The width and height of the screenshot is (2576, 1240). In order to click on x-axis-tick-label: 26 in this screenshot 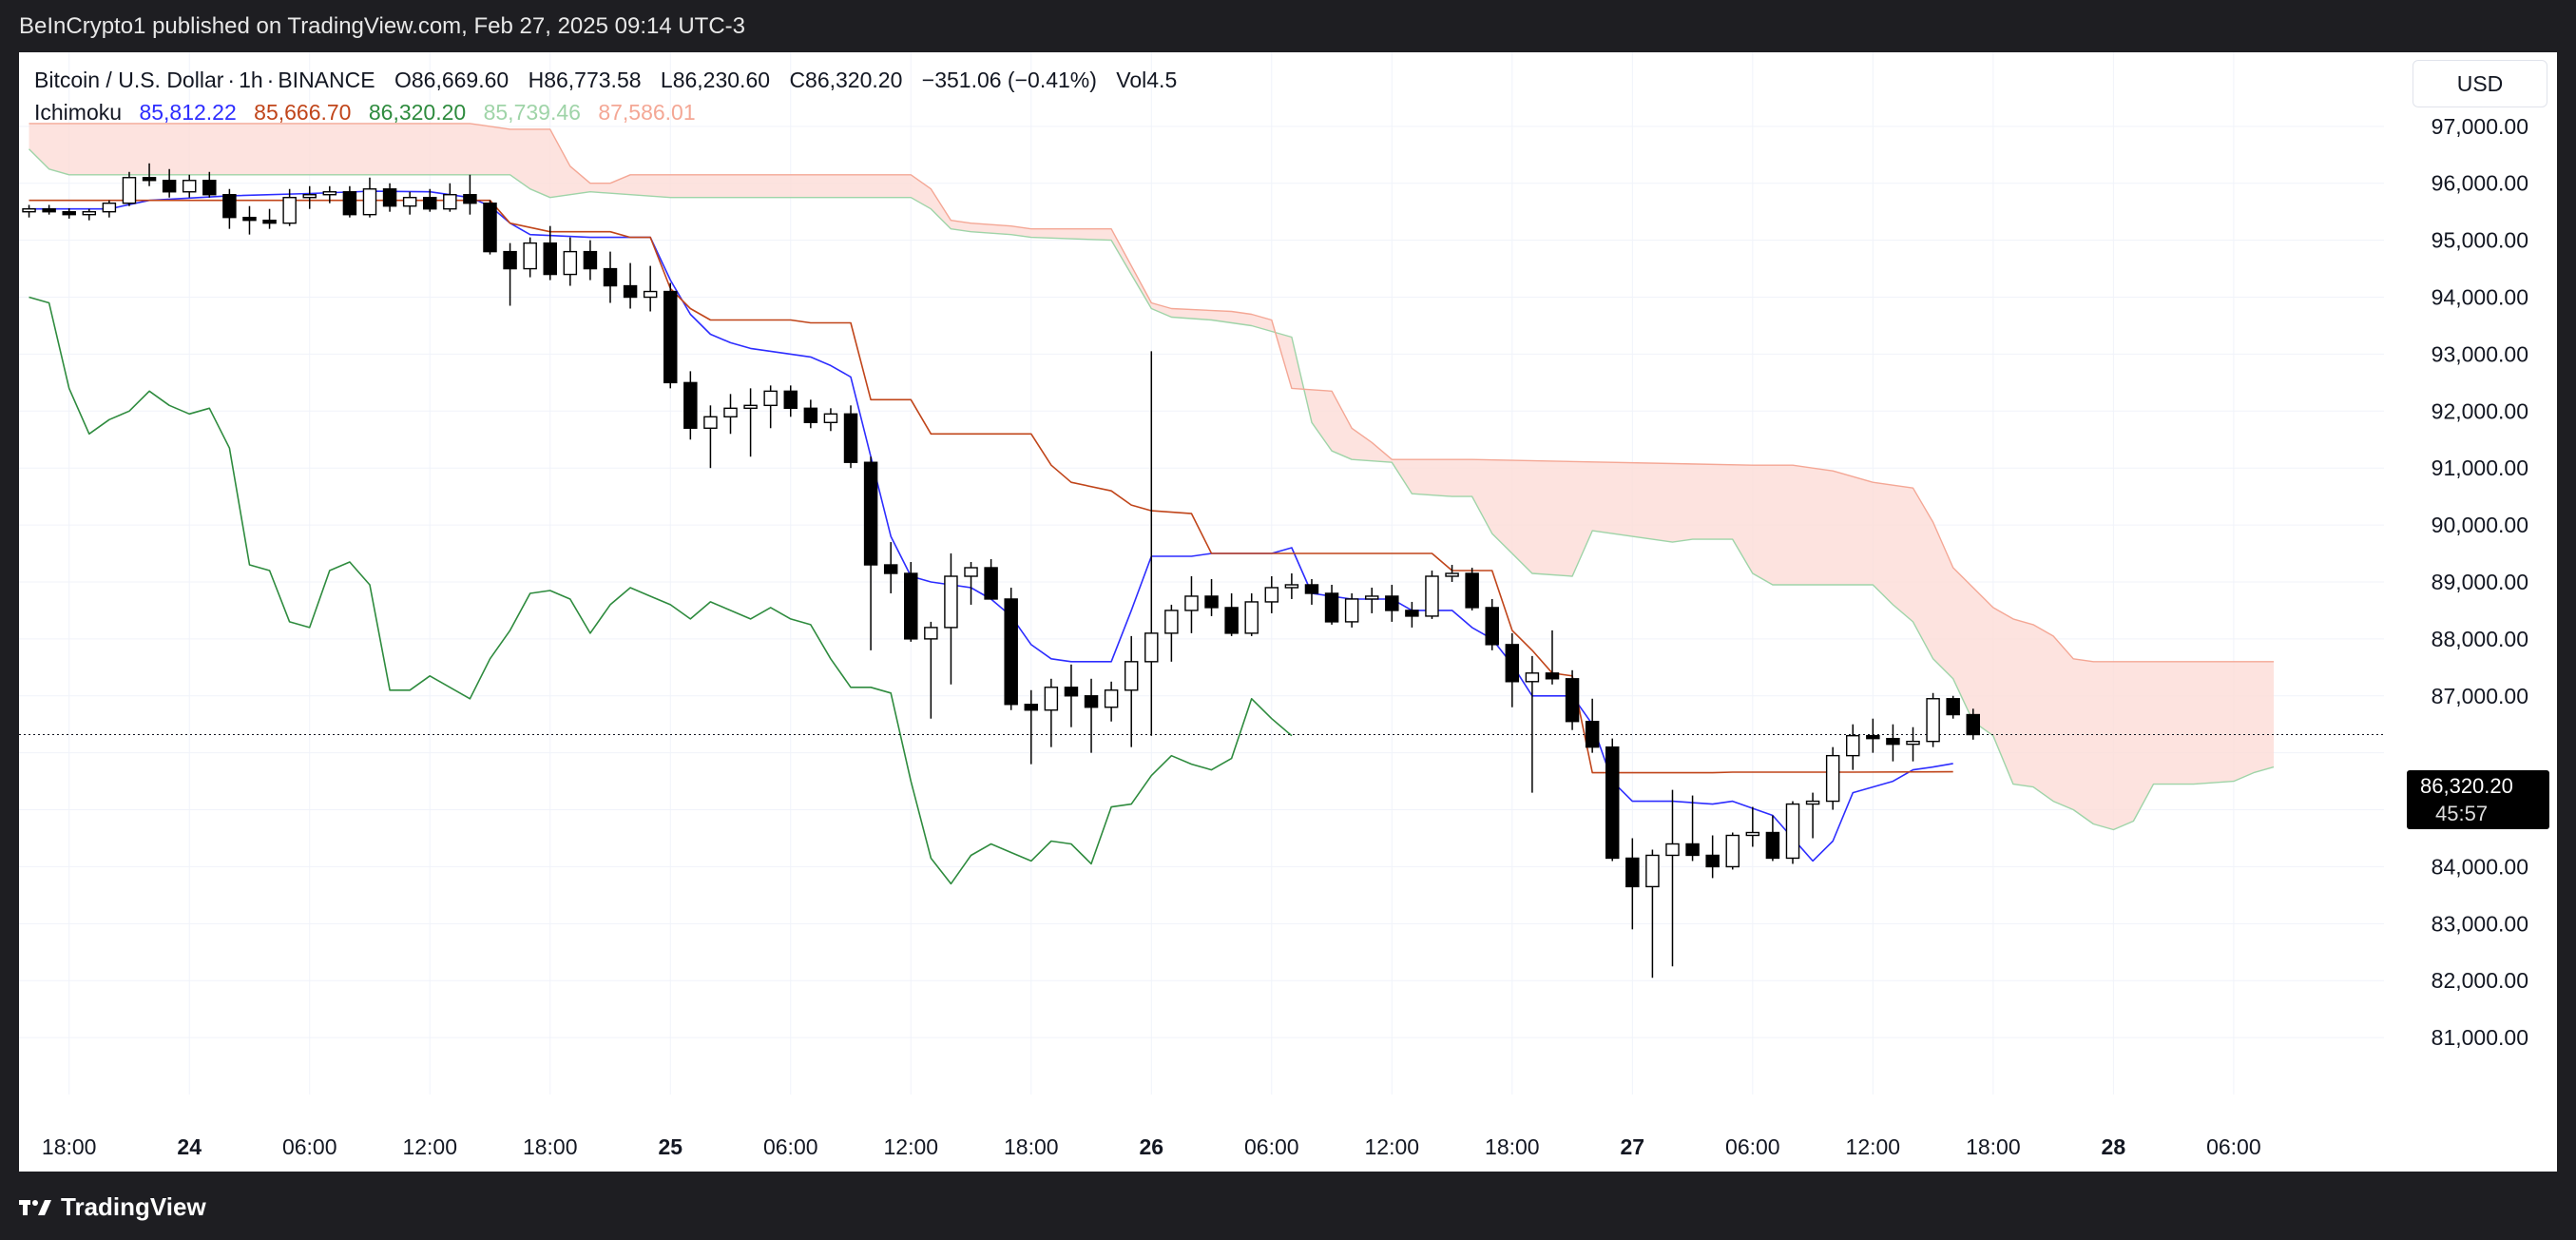, I will do `click(1151, 1146)`.